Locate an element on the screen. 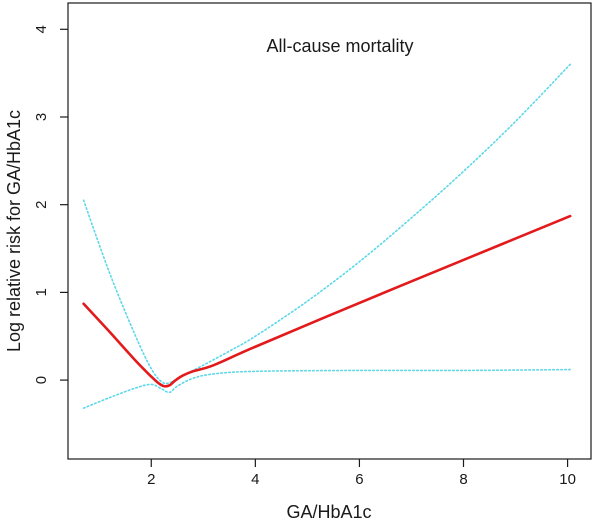 This screenshot has width=594, height=521. y-axis: 0 1 2 3 4 is located at coordinates (50, 204).